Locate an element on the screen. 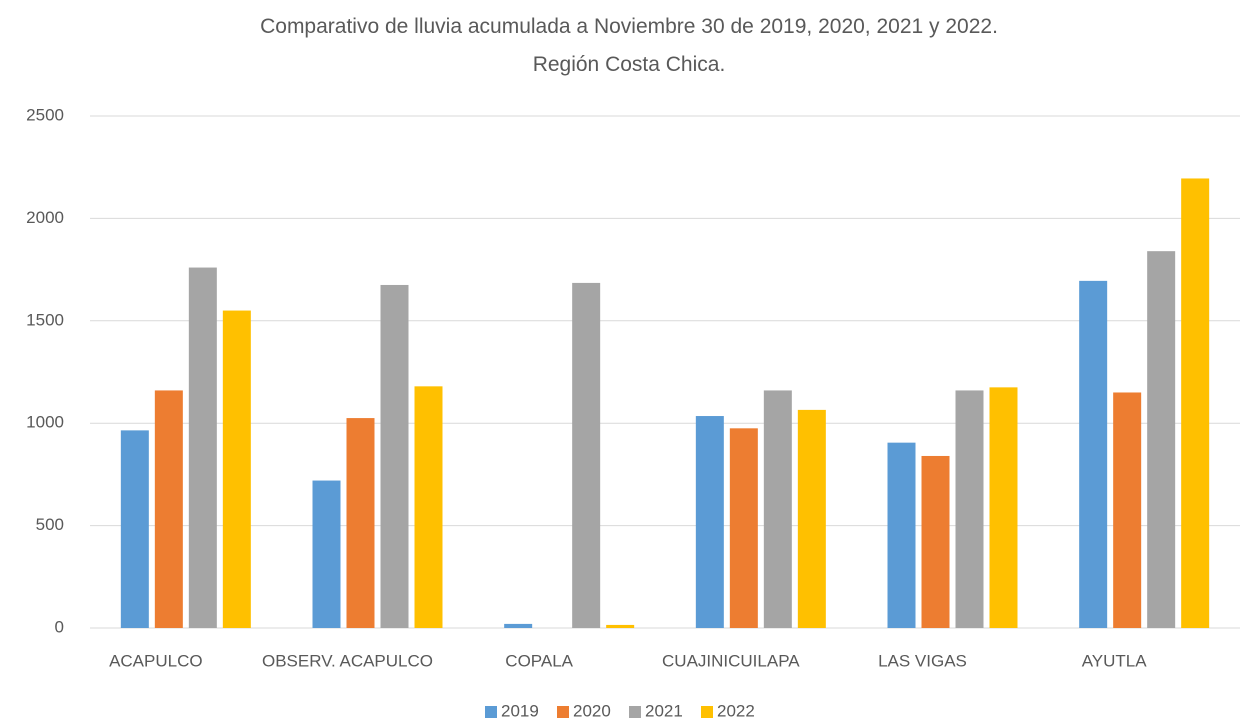 The image size is (1258, 724). y-tick-label: 1000 is located at coordinates (45, 422).